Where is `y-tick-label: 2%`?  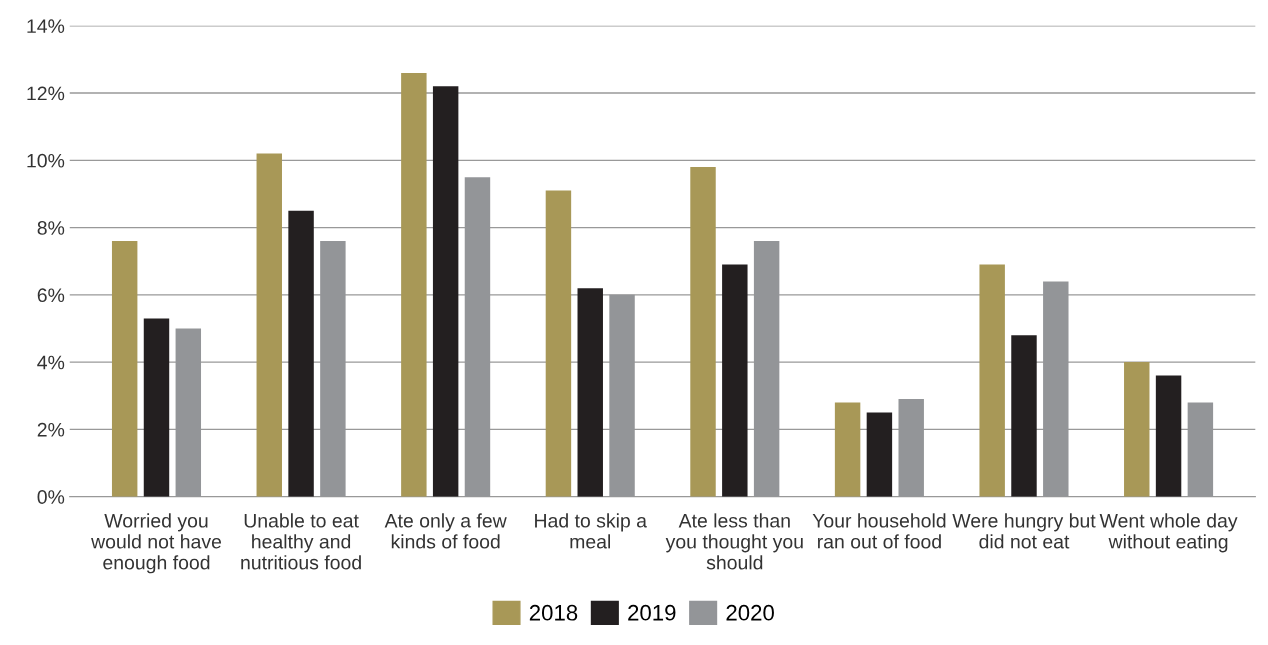
y-tick-label: 2% is located at coordinates (51, 429).